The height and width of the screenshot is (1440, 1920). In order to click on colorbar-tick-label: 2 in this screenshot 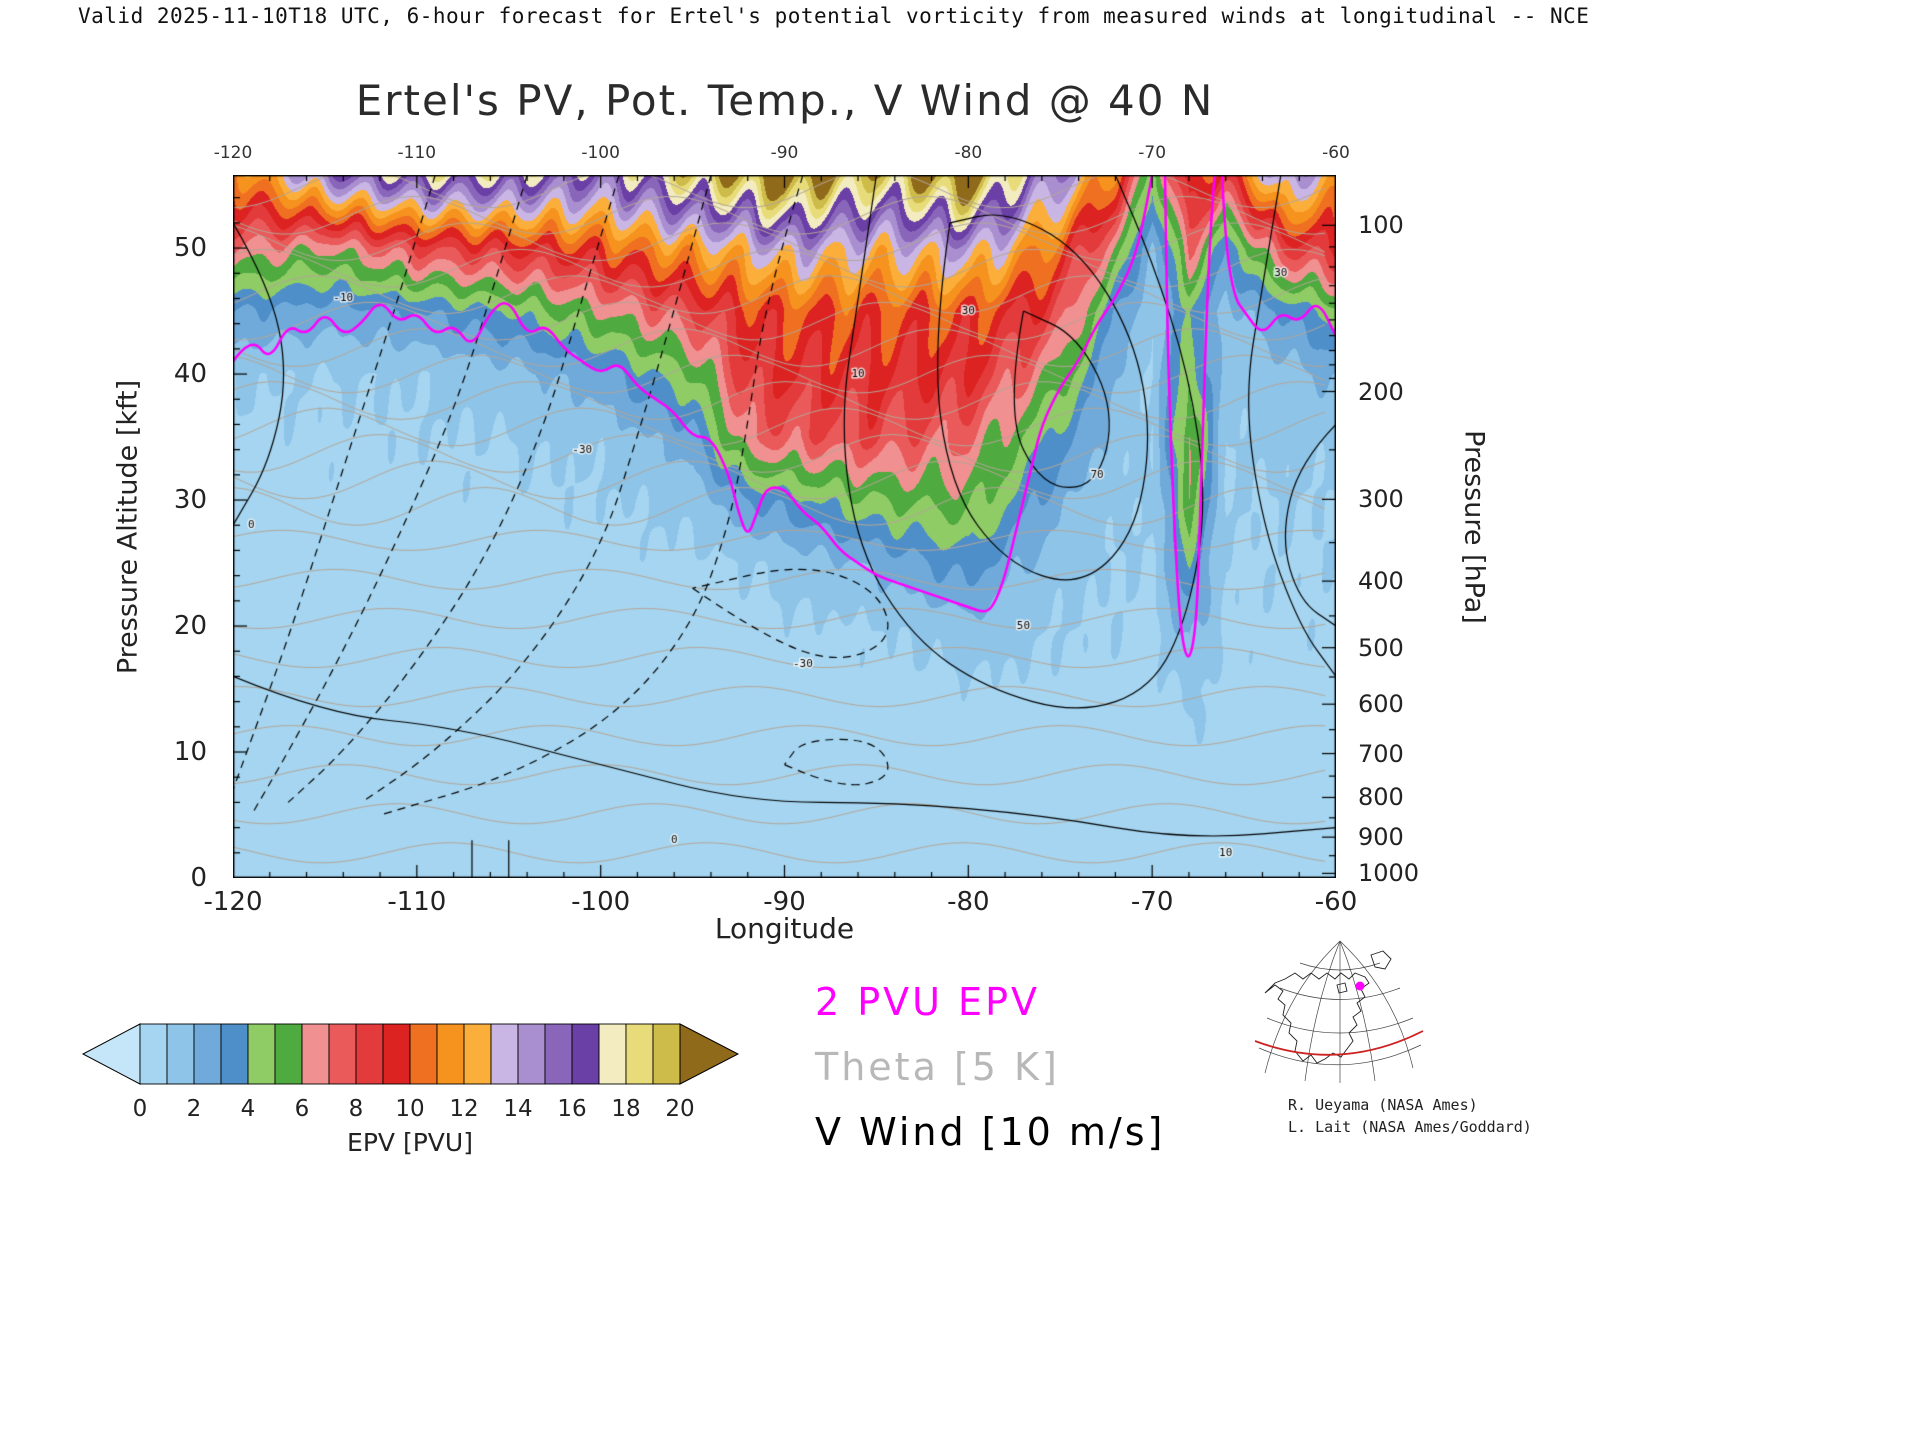, I will do `click(194, 1109)`.